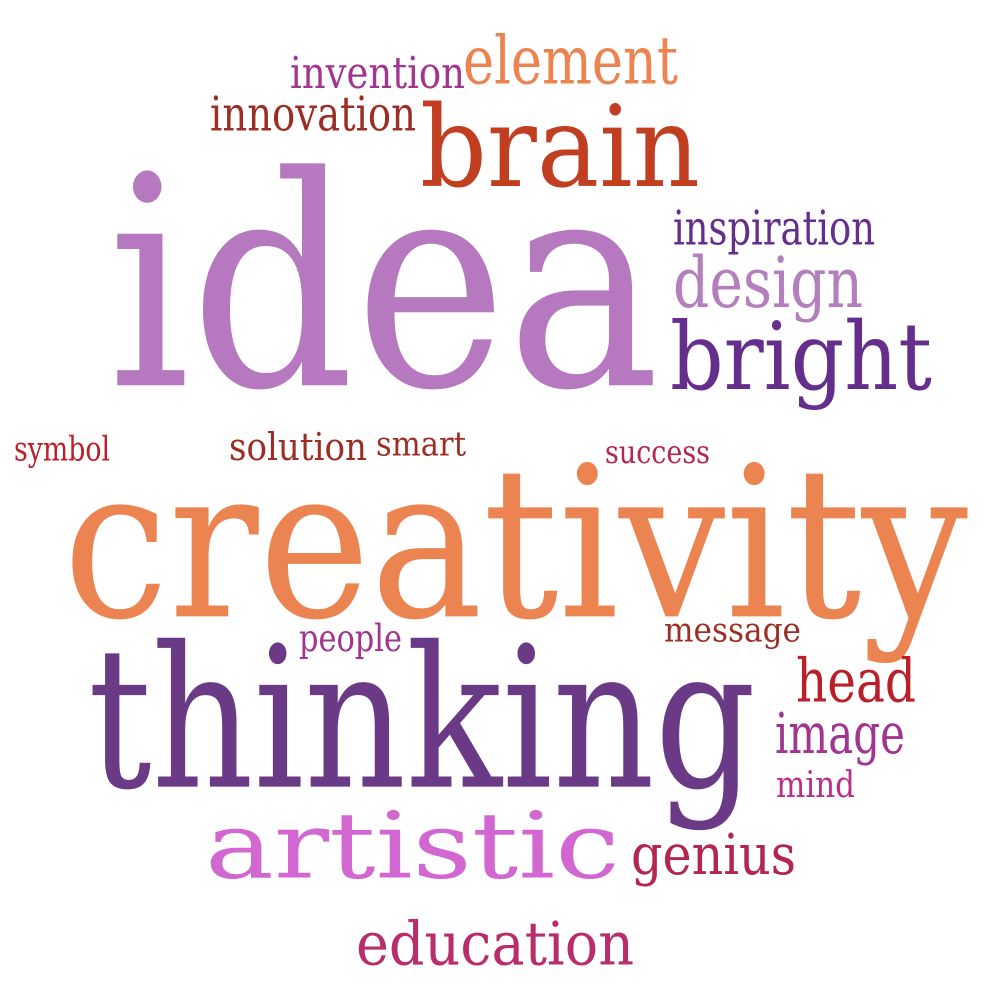  What do you see at coordinates (560, 147) in the screenshot?
I see `word-brain: brain` at bounding box center [560, 147].